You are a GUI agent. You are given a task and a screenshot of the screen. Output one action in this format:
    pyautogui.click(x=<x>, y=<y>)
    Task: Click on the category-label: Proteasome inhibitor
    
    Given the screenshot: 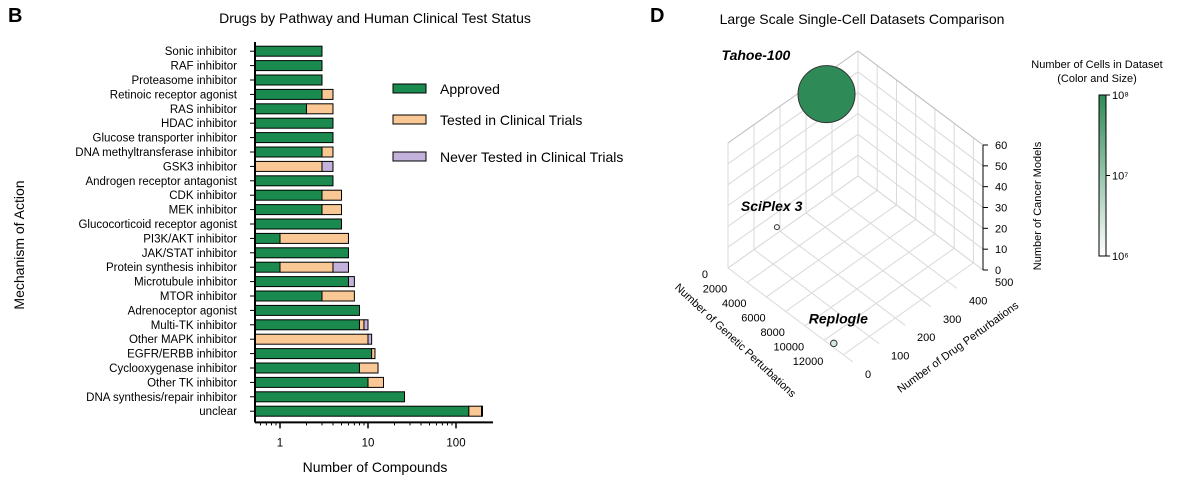 What is the action you would take?
    pyautogui.click(x=185, y=81)
    